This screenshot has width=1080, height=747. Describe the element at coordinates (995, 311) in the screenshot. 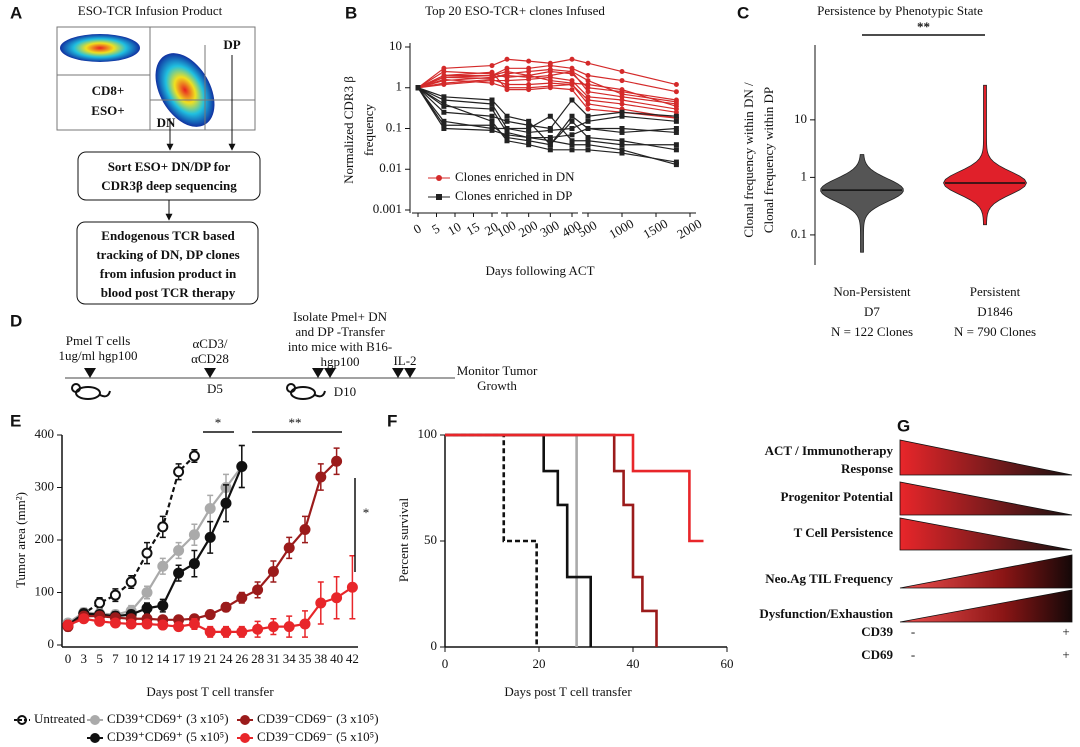

I see `category-label: D1846` at that location.